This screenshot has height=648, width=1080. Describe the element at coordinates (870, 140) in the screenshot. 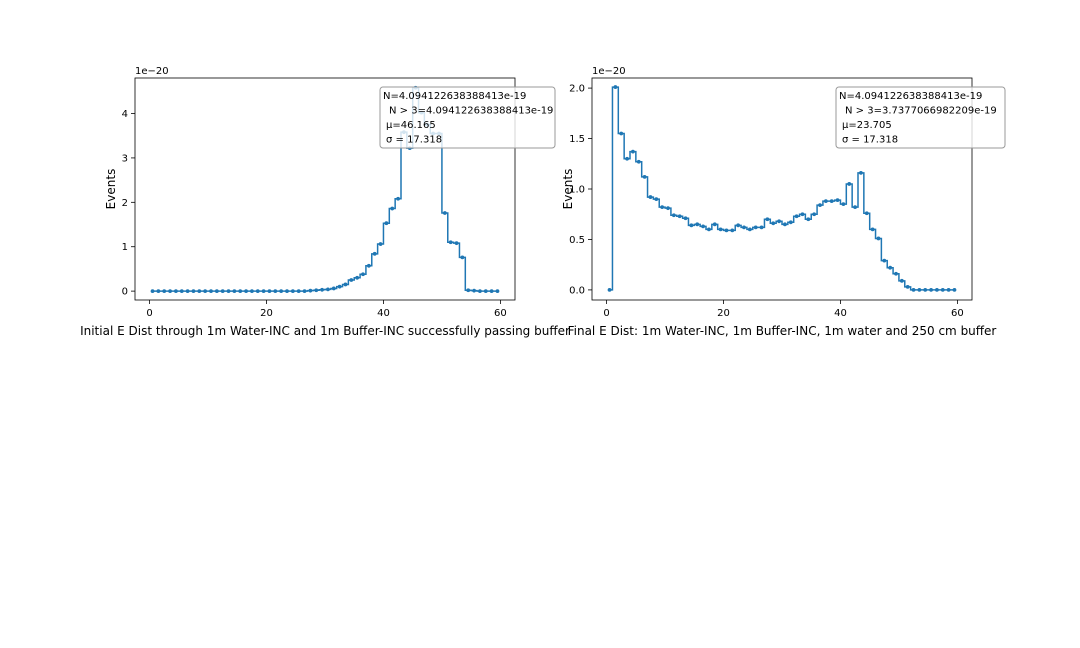

I see `legend-line: σ = 17.318` at that location.